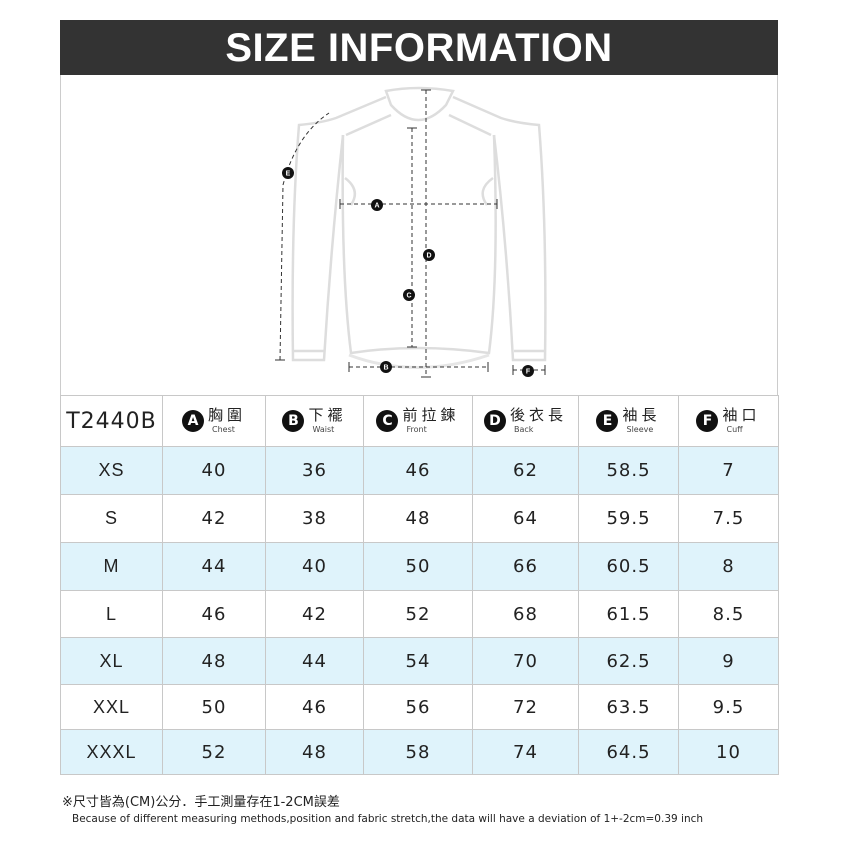 The width and height of the screenshot is (841, 841). I want to click on col-chest: A 胸圍 Chest, so click(214, 421).